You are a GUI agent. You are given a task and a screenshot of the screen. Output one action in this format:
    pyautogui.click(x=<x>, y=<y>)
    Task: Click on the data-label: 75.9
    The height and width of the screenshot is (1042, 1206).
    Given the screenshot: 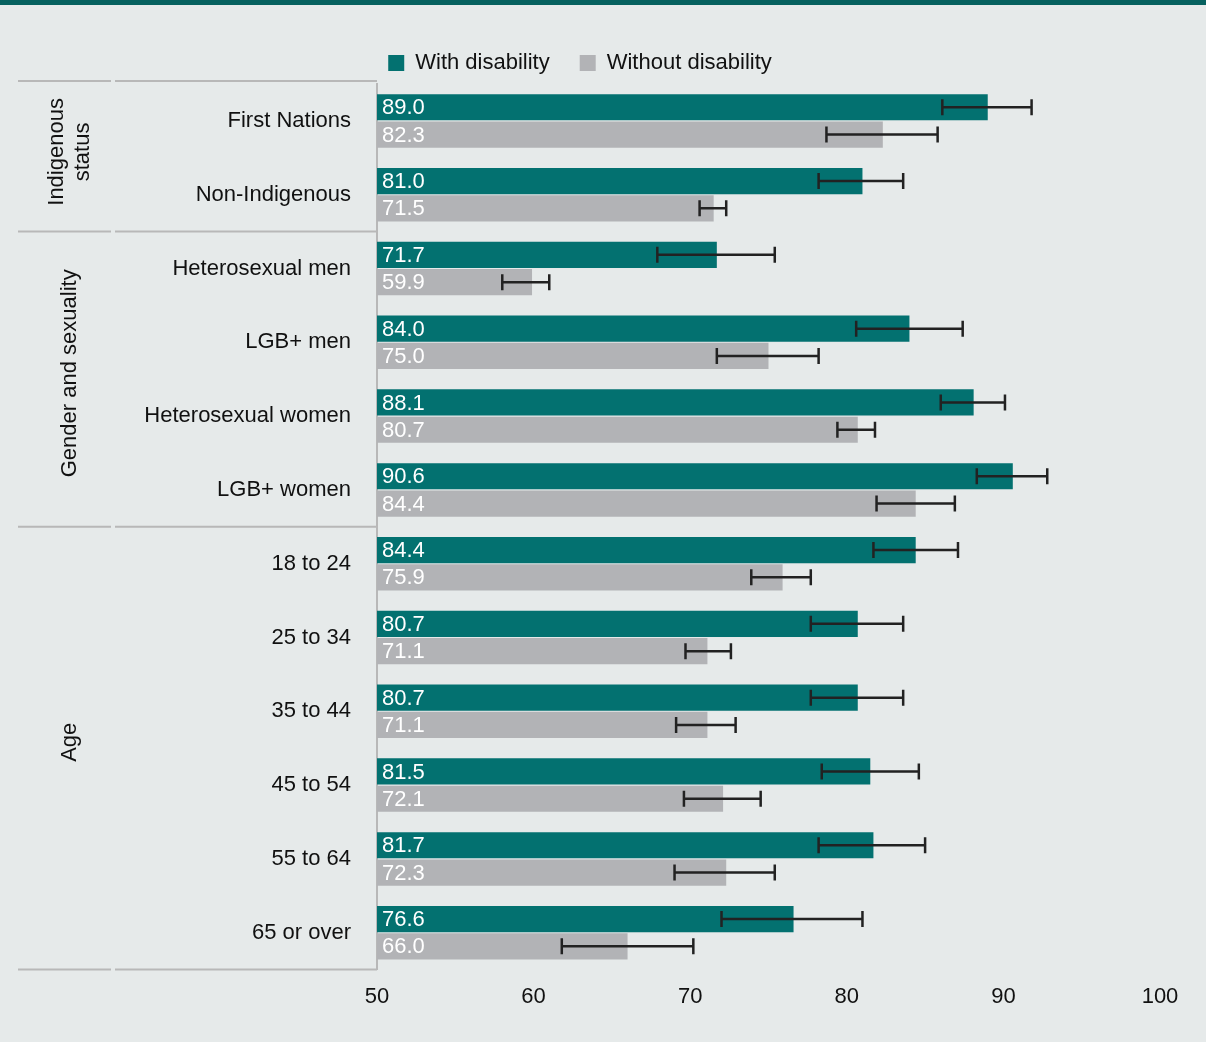 What is the action you would take?
    pyautogui.click(x=403, y=577)
    